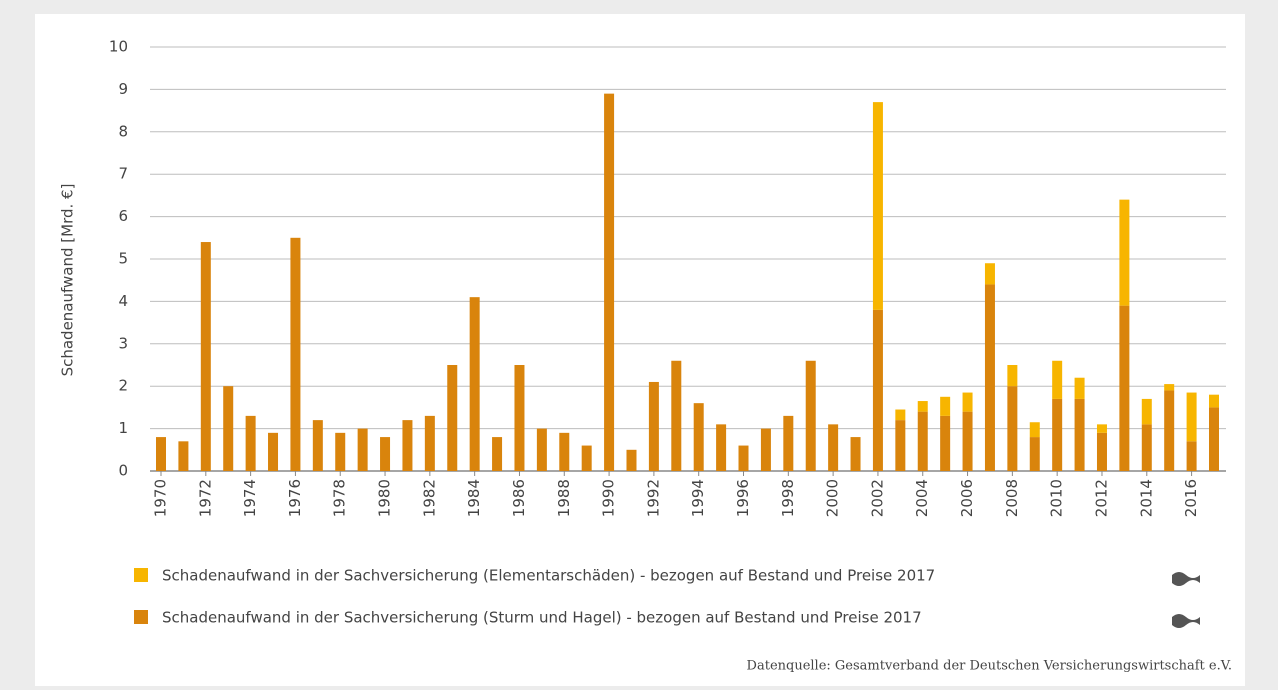 This screenshot has width=1278, height=690. What do you see at coordinates (68, 280) in the screenshot?
I see `y-axis-label: Schadenaufwand [Mrd. €]` at bounding box center [68, 280].